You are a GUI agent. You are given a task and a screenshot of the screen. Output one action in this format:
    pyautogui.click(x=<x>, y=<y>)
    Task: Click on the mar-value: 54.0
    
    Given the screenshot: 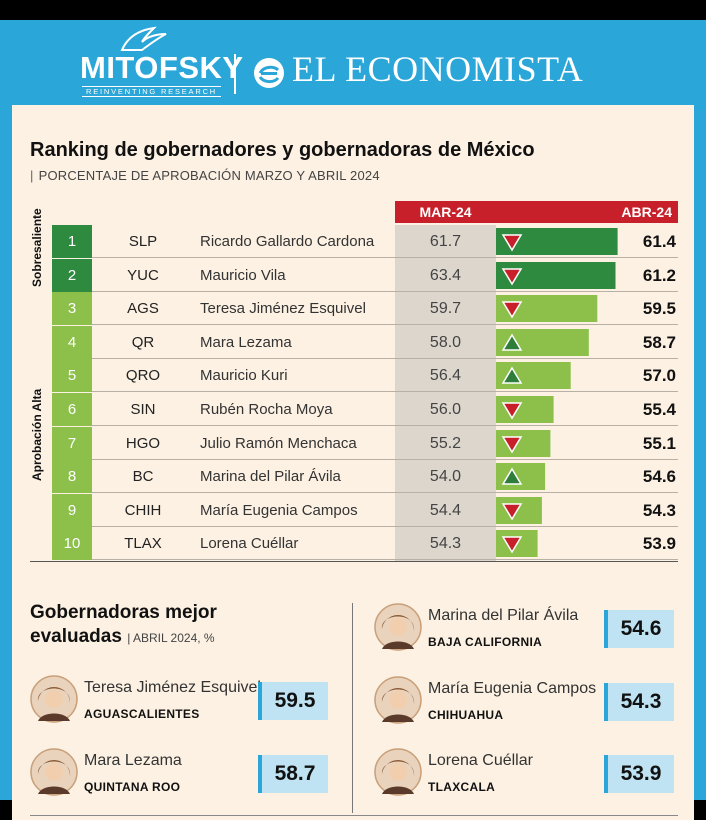 What is the action you would take?
    pyautogui.click(x=445, y=477)
    